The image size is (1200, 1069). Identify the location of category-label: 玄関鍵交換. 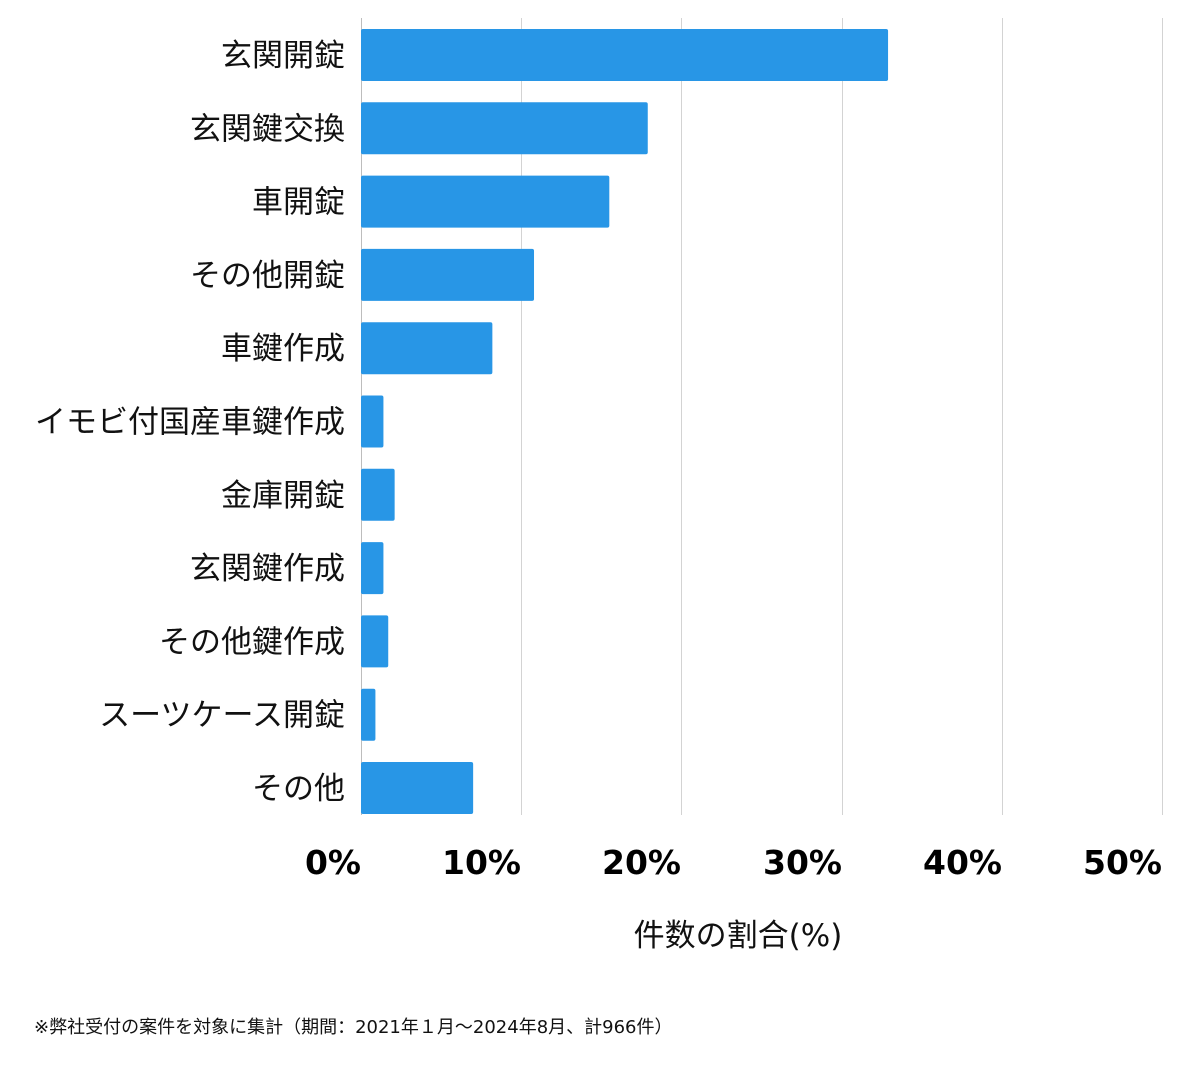
(267, 129).